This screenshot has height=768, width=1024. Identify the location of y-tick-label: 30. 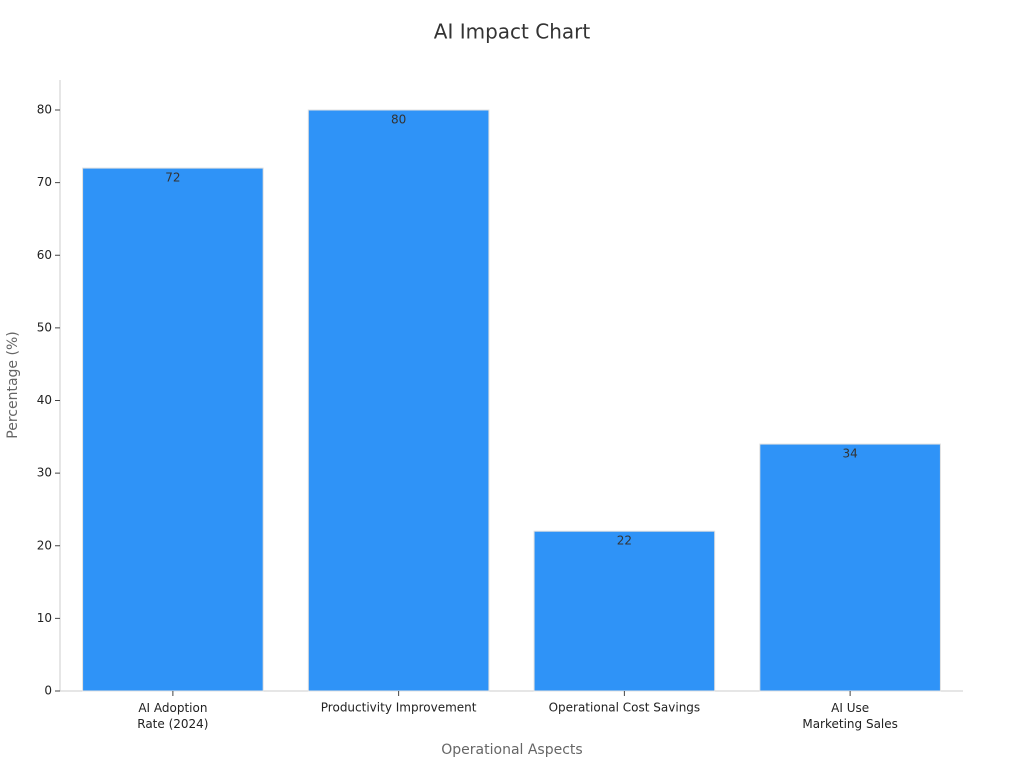
(44, 473).